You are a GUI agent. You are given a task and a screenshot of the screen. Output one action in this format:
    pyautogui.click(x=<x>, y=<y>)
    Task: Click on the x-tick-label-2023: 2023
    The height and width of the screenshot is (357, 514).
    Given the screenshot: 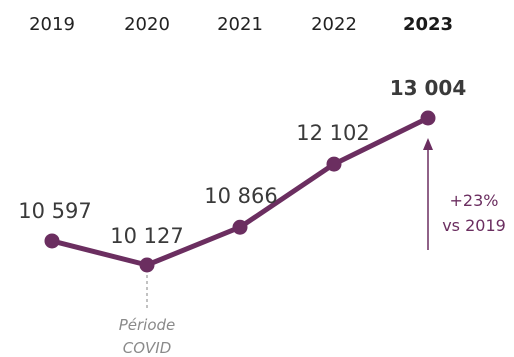 What is the action you would take?
    pyautogui.click(x=428, y=24)
    